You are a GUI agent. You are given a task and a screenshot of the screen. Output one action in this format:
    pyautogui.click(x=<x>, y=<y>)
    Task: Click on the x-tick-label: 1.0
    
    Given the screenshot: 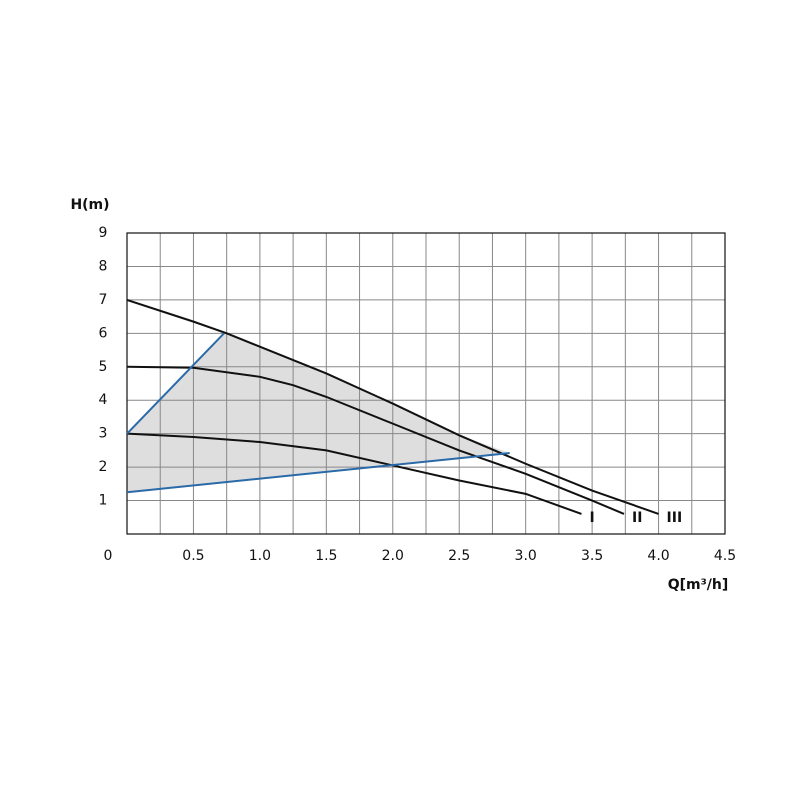 What is the action you would take?
    pyautogui.click(x=260, y=556)
    